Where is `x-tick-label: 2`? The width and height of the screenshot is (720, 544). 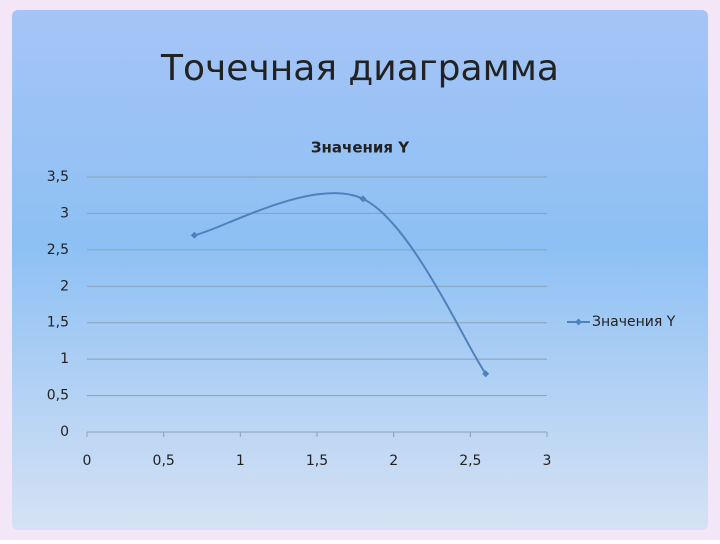 x-tick-label: 2 is located at coordinates (393, 461).